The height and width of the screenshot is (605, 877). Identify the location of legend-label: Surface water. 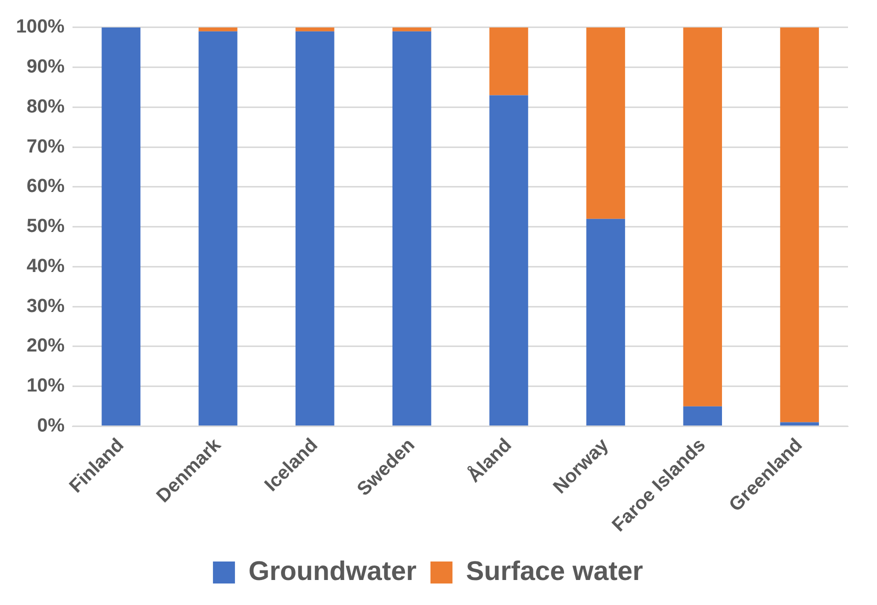
(555, 571).